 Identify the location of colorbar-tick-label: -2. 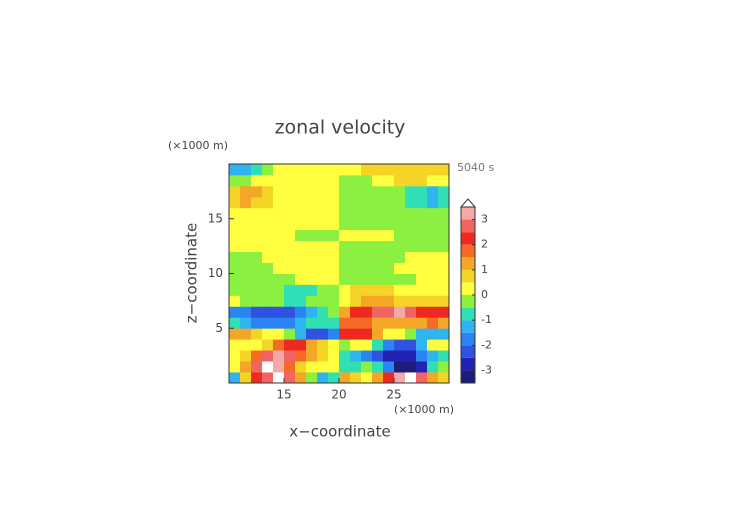
(486, 344).